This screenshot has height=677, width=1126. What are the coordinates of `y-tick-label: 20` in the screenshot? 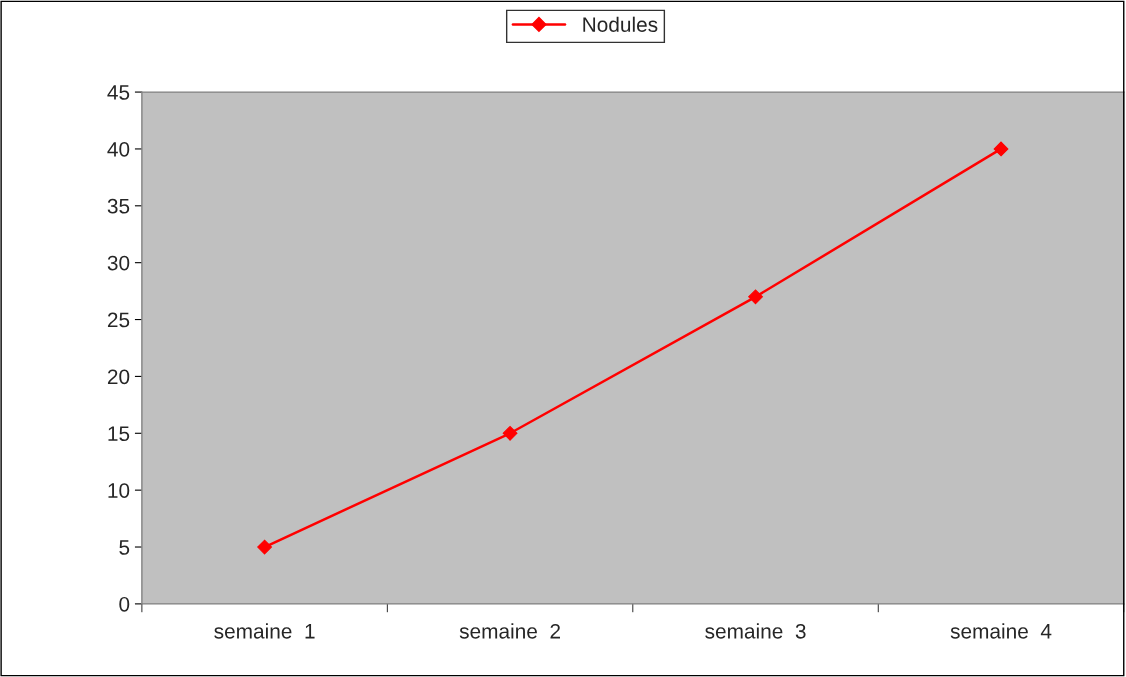 It's located at (118, 377).